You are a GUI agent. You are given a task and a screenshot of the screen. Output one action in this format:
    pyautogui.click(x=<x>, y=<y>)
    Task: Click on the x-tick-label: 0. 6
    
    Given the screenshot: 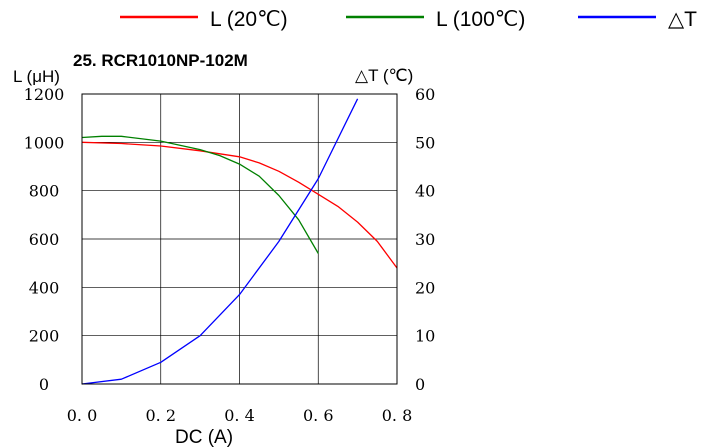 What is the action you would take?
    pyautogui.click(x=318, y=415)
    